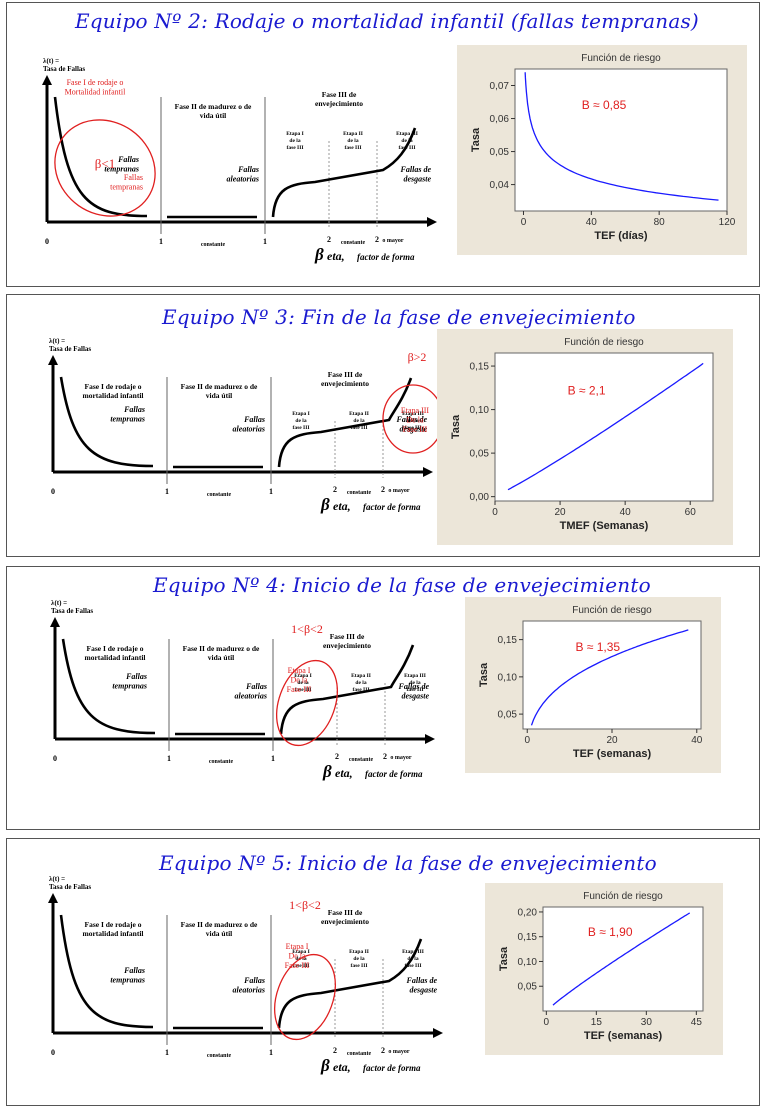 The image size is (768, 1113). Describe the element at coordinates (500, 86) in the screenshot. I see `y-tick-label: 0,07` at that location.